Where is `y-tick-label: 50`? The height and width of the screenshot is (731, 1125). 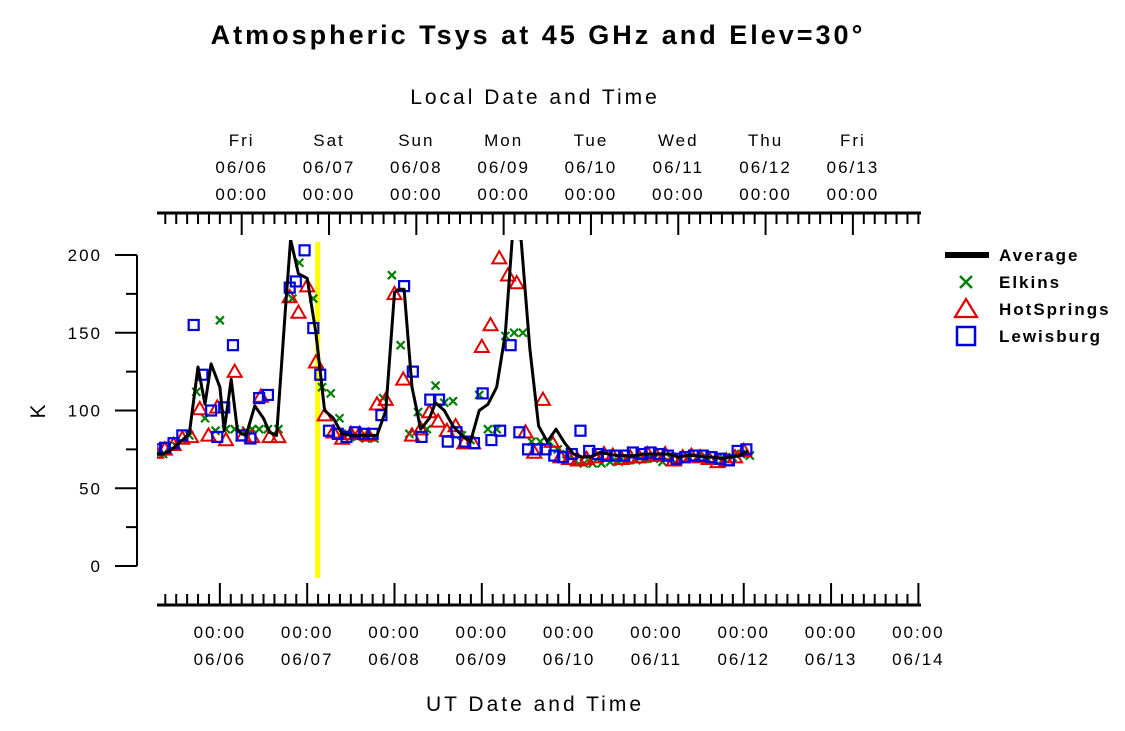
y-tick-label: 50 is located at coordinates (90, 488).